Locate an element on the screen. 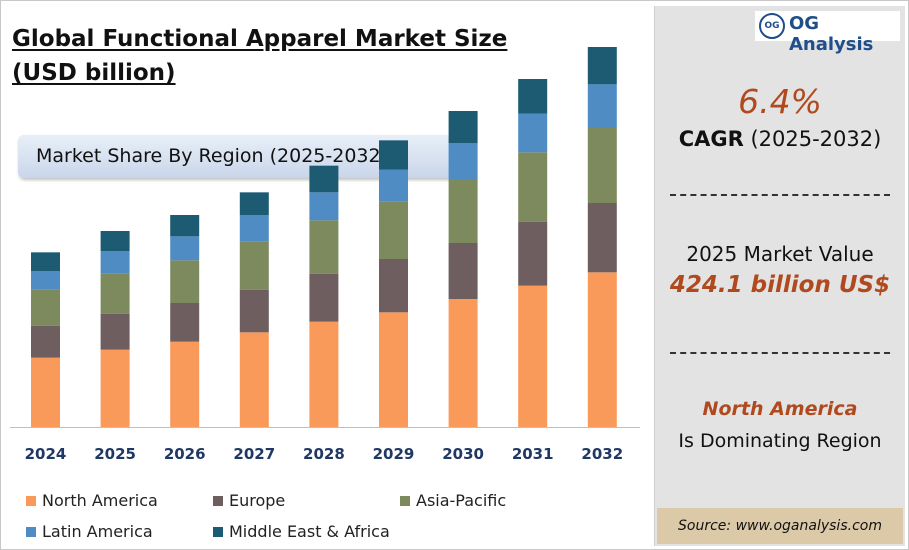 The height and width of the screenshot is (550, 909). legend-label: Asia-Pacific is located at coordinates (461, 500).